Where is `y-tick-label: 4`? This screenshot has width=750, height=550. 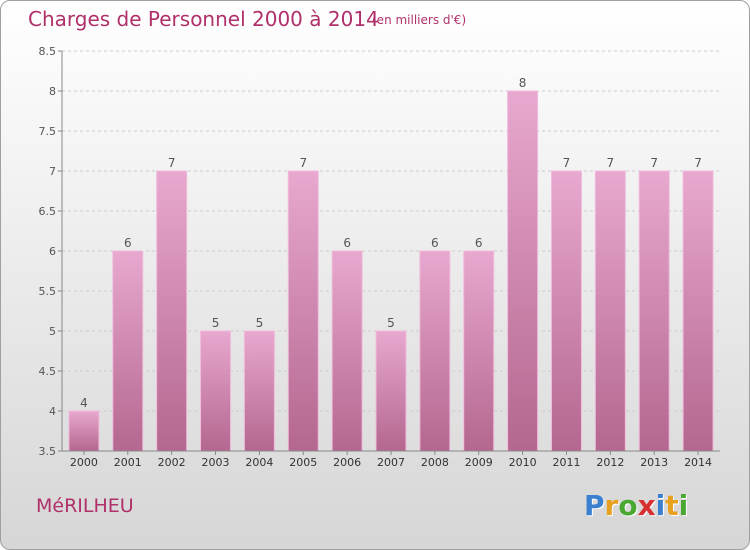 y-tick-label: 4 is located at coordinates (52, 411).